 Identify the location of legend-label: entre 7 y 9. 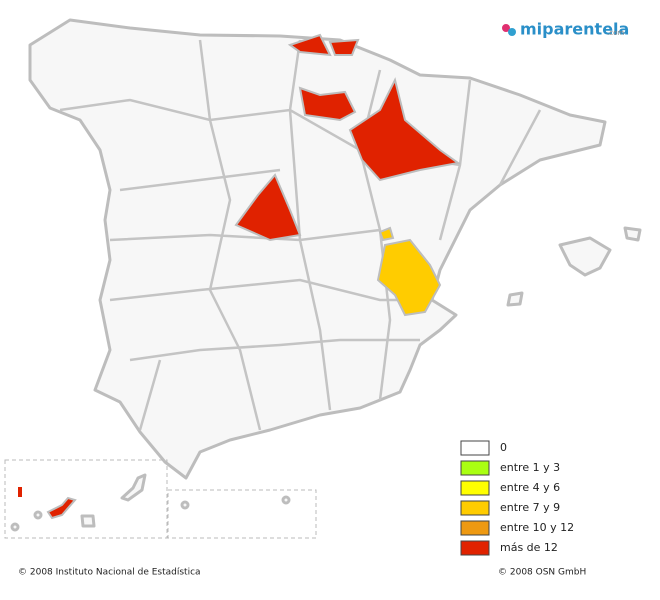
(530, 507).